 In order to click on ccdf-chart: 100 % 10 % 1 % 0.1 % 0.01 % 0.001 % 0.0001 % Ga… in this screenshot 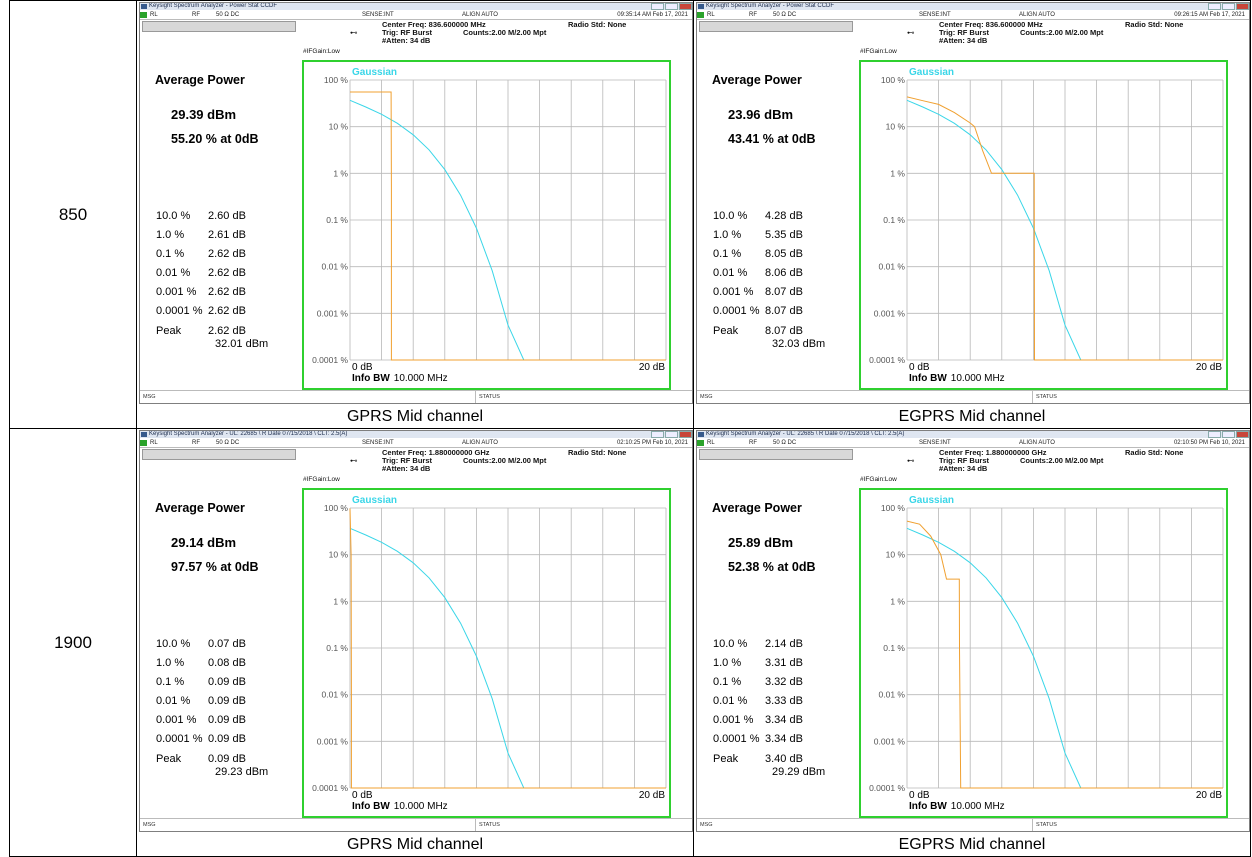, I will do `click(1046, 653)`.